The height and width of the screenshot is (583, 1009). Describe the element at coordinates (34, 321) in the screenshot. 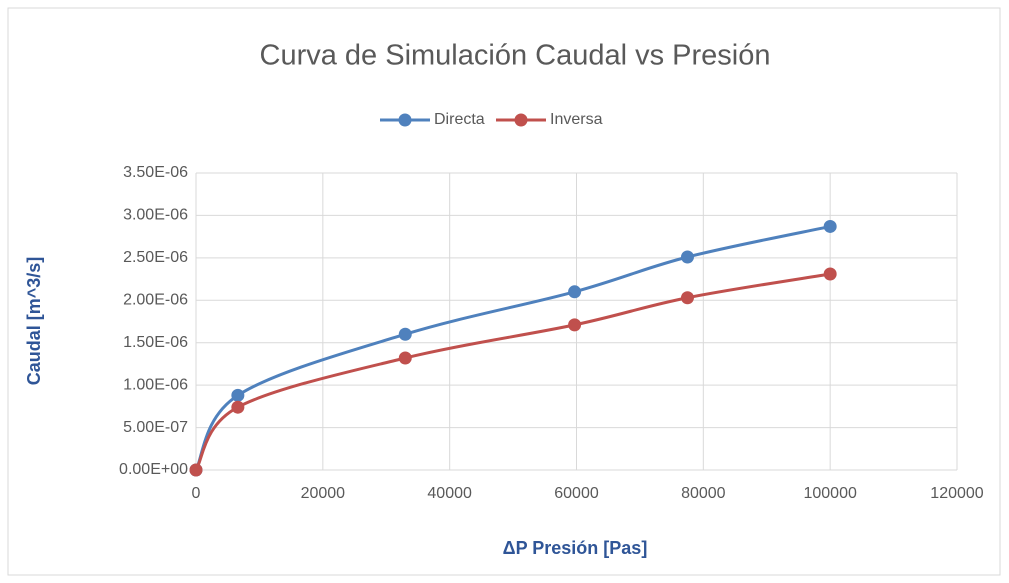

I see `y-axis-label: Caudal [m^3/s]` at that location.